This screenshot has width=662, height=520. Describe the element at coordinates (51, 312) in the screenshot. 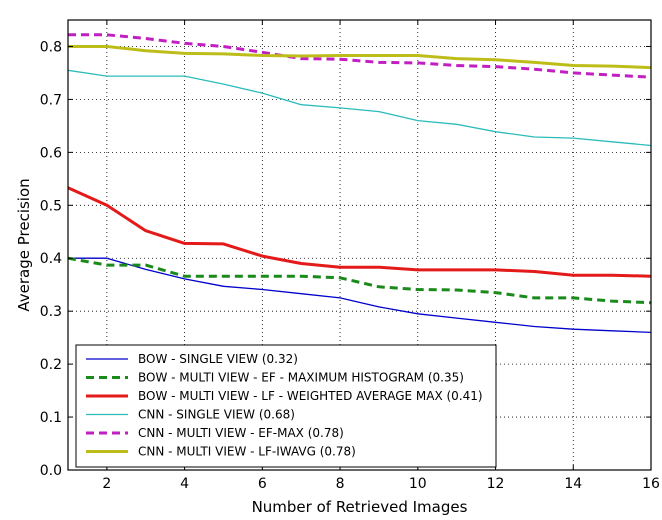

I see `y-tick-label: 0.3` at that location.